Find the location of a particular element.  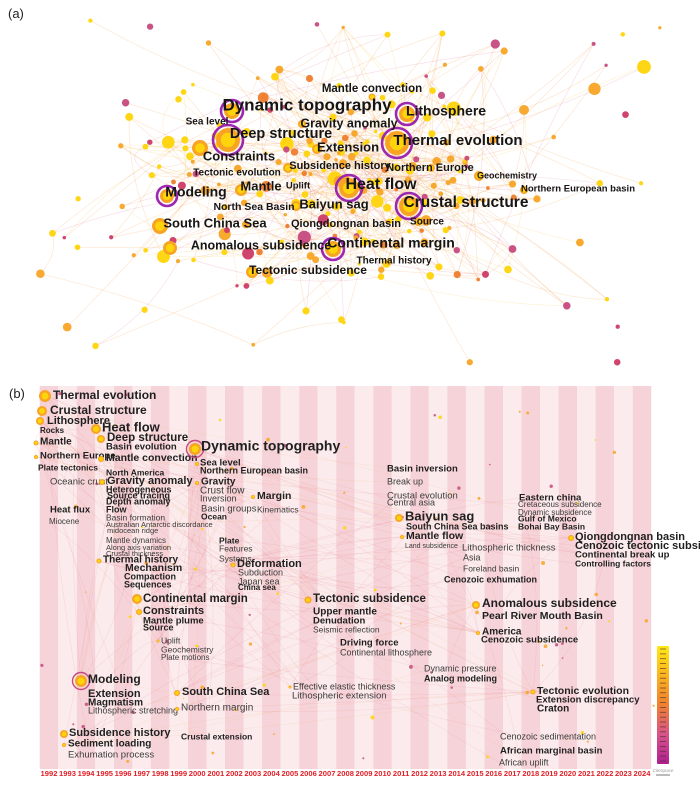

year-label: 2016 is located at coordinates (493, 773).